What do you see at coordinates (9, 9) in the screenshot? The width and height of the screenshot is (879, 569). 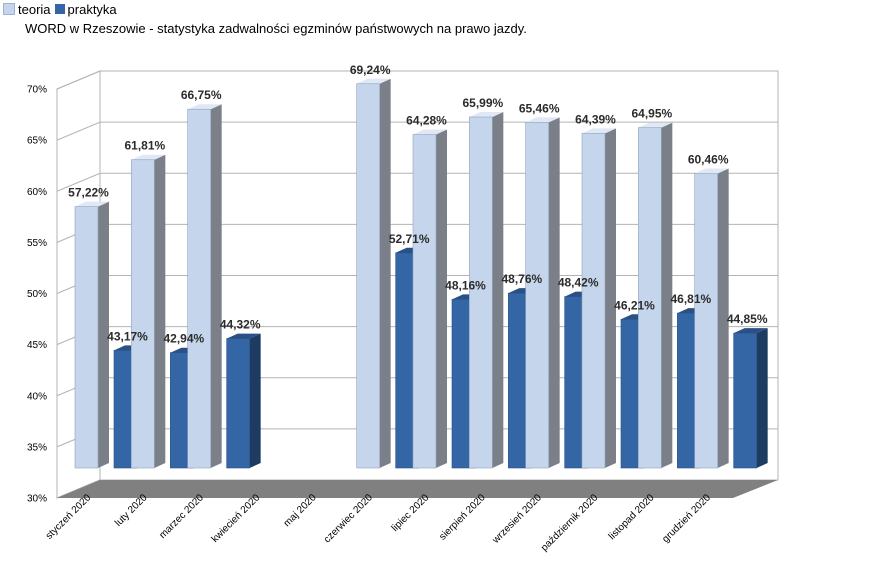 I see `legend-swatch-teoria` at bounding box center [9, 9].